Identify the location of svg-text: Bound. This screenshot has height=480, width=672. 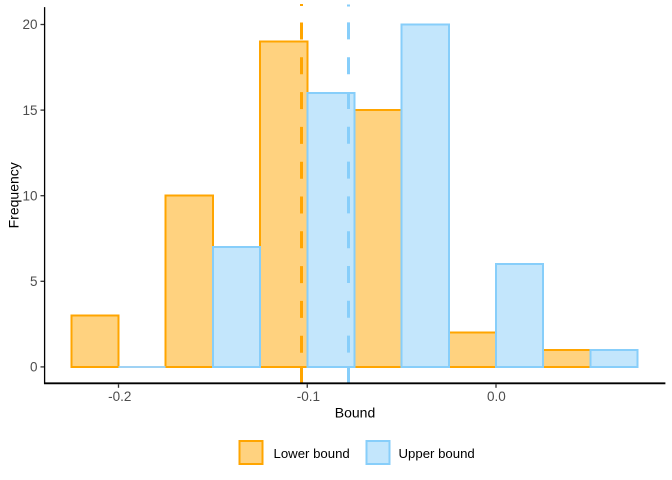
(355, 412).